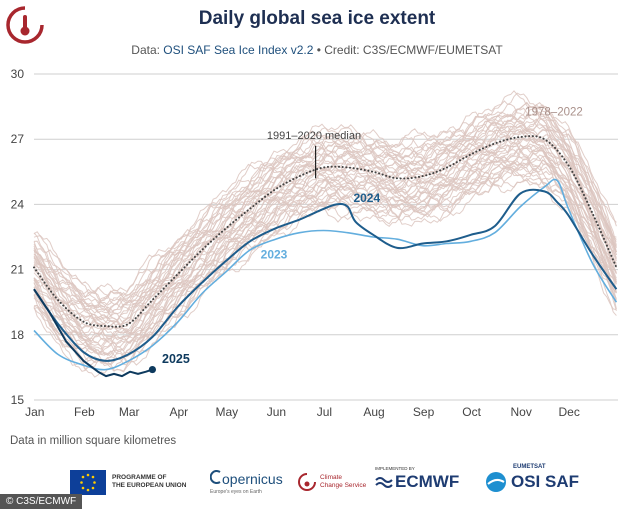 Image resolution: width=634 pixels, height=511 pixels. I want to click on copernicus-wordmark: opernicus, so click(252, 478).